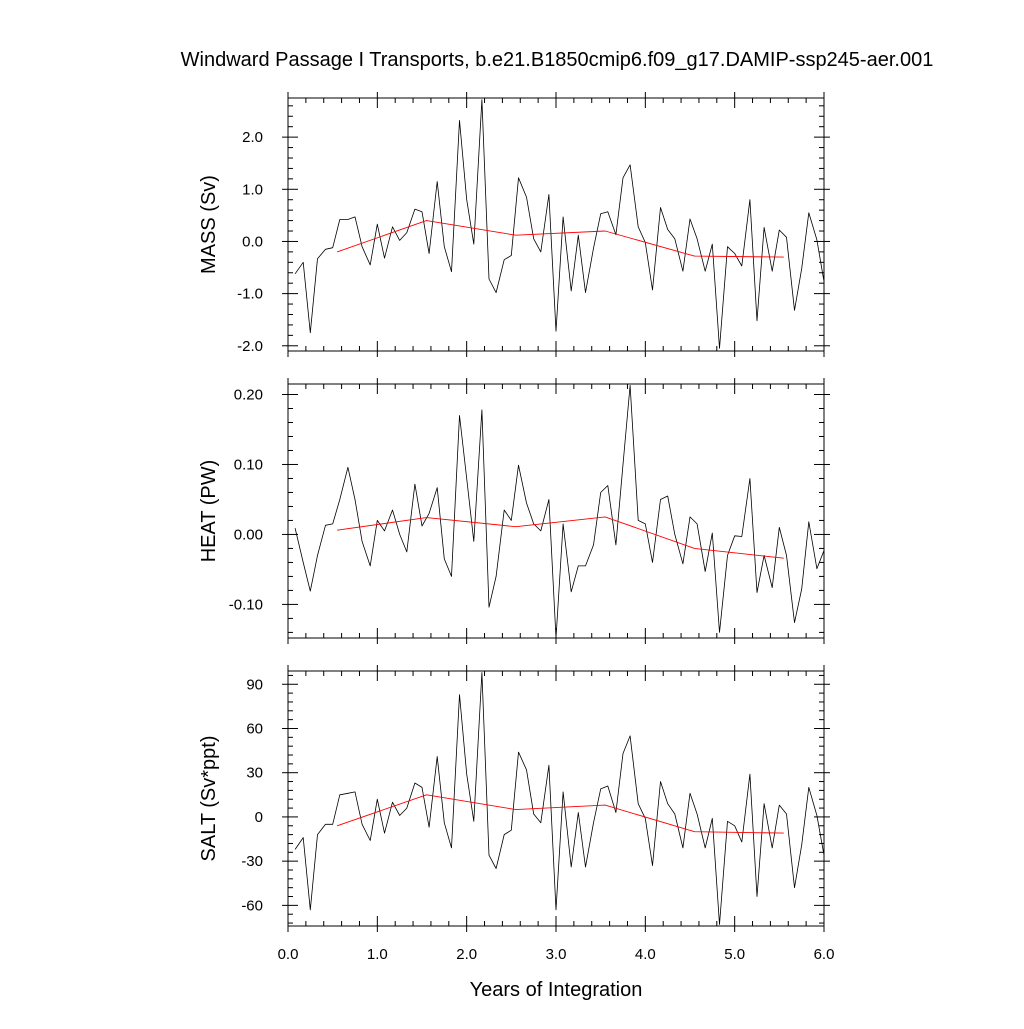 The width and height of the screenshot is (1024, 1029). Describe the element at coordinates (246, 604) in the screenshot. I see `y-tick-label: -0.10` at that location.